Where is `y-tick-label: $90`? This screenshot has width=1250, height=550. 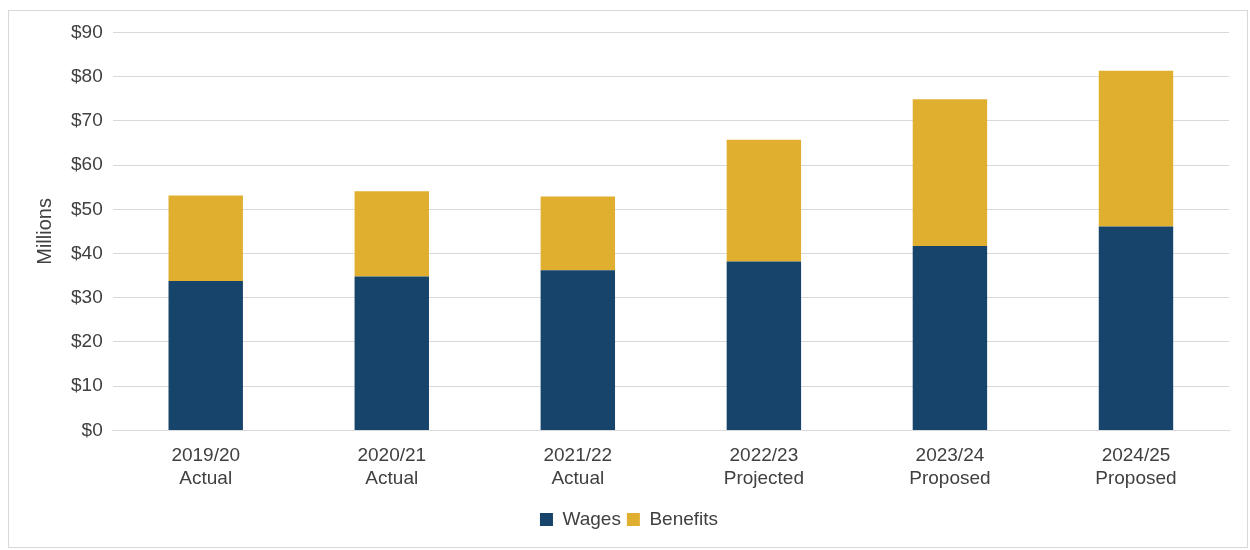 y-tick-label: $90 is located at coordinates (87, 31).